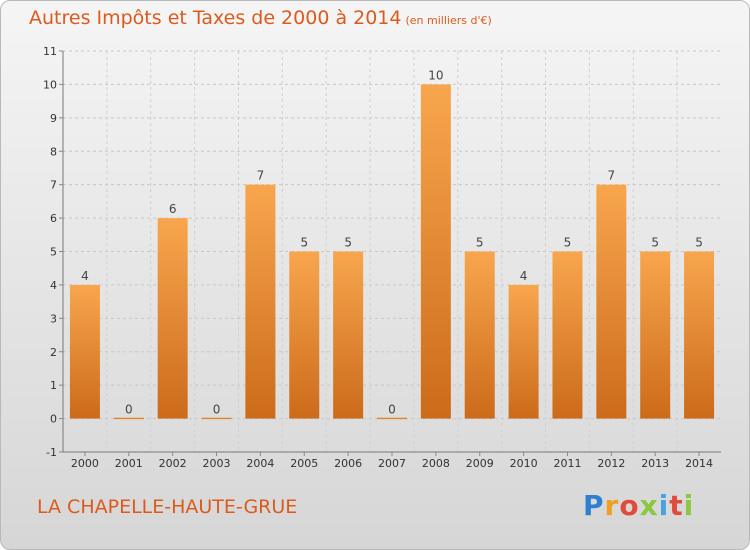 This screenshot has width=750, height=550. Describe the element at coordinates (53, 252) in the screenshot. I see `y-tick-label: 5` at that location.